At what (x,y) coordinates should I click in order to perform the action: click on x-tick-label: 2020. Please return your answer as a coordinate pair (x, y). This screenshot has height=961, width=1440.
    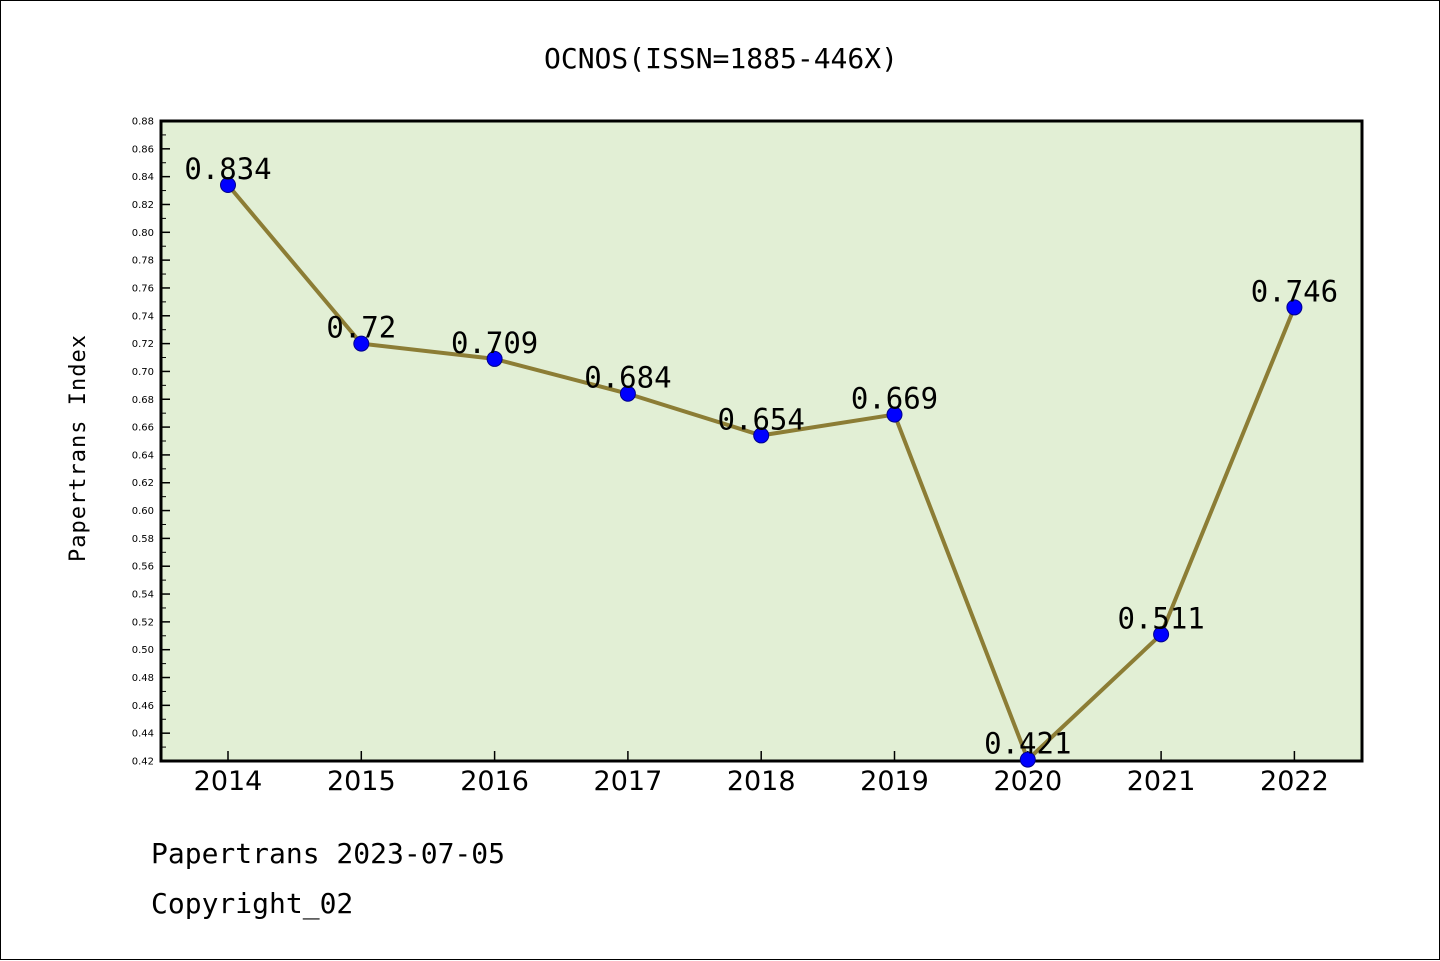
    Looking at the image, I should click on (1027, 781).